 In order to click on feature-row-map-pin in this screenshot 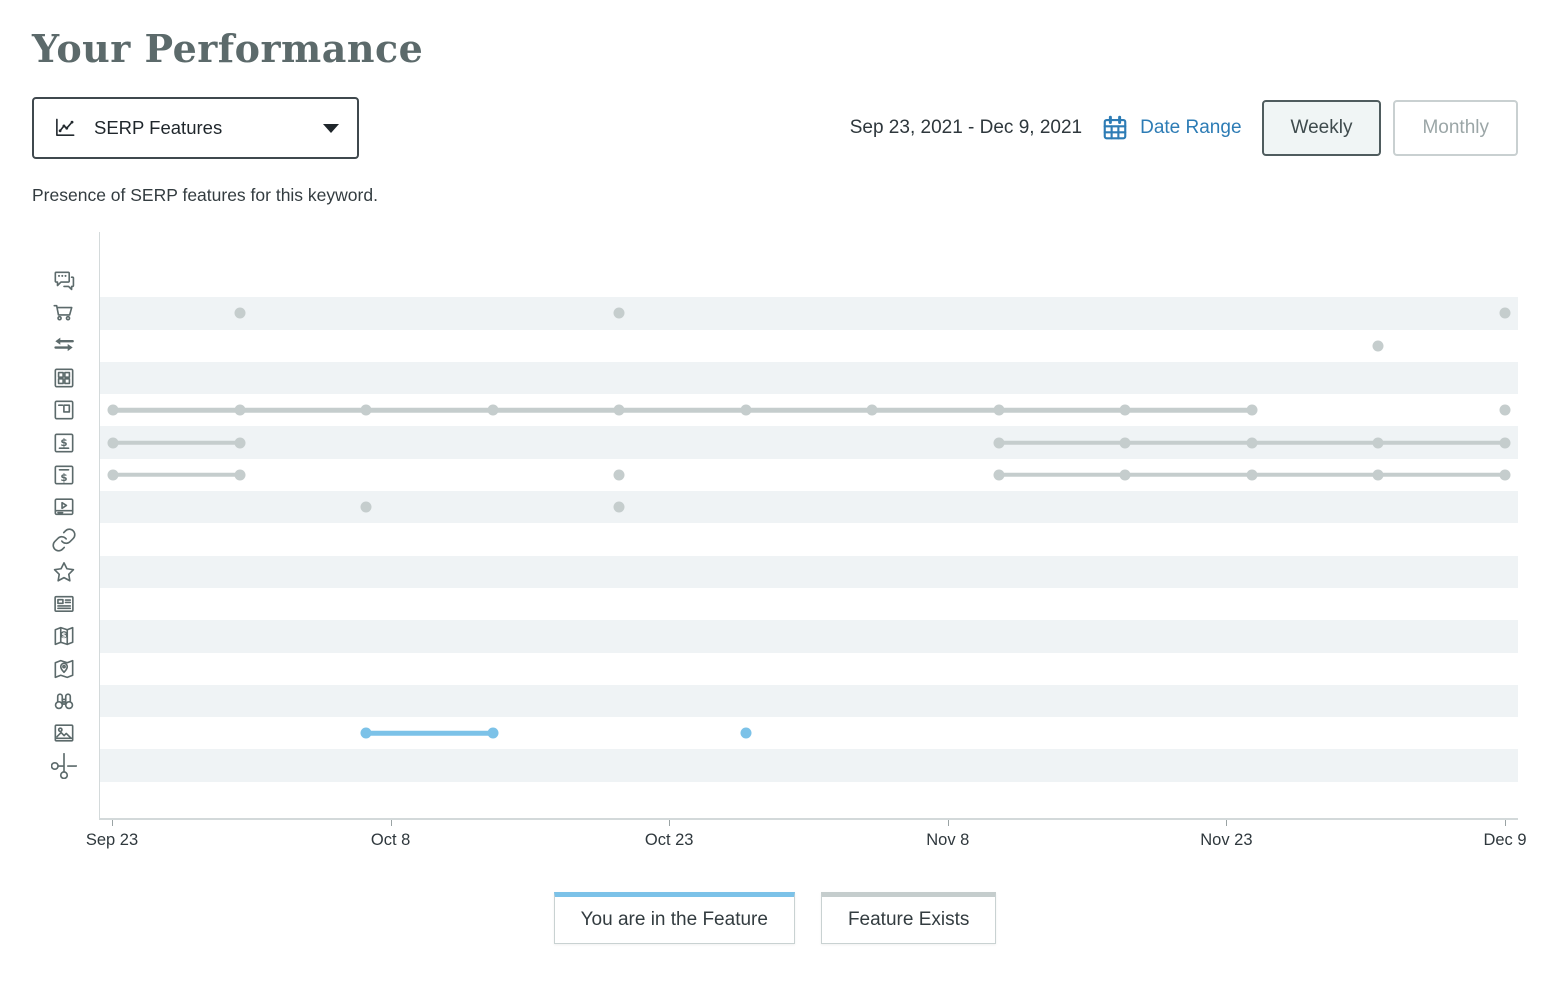, I will do `click(786, 669)`.